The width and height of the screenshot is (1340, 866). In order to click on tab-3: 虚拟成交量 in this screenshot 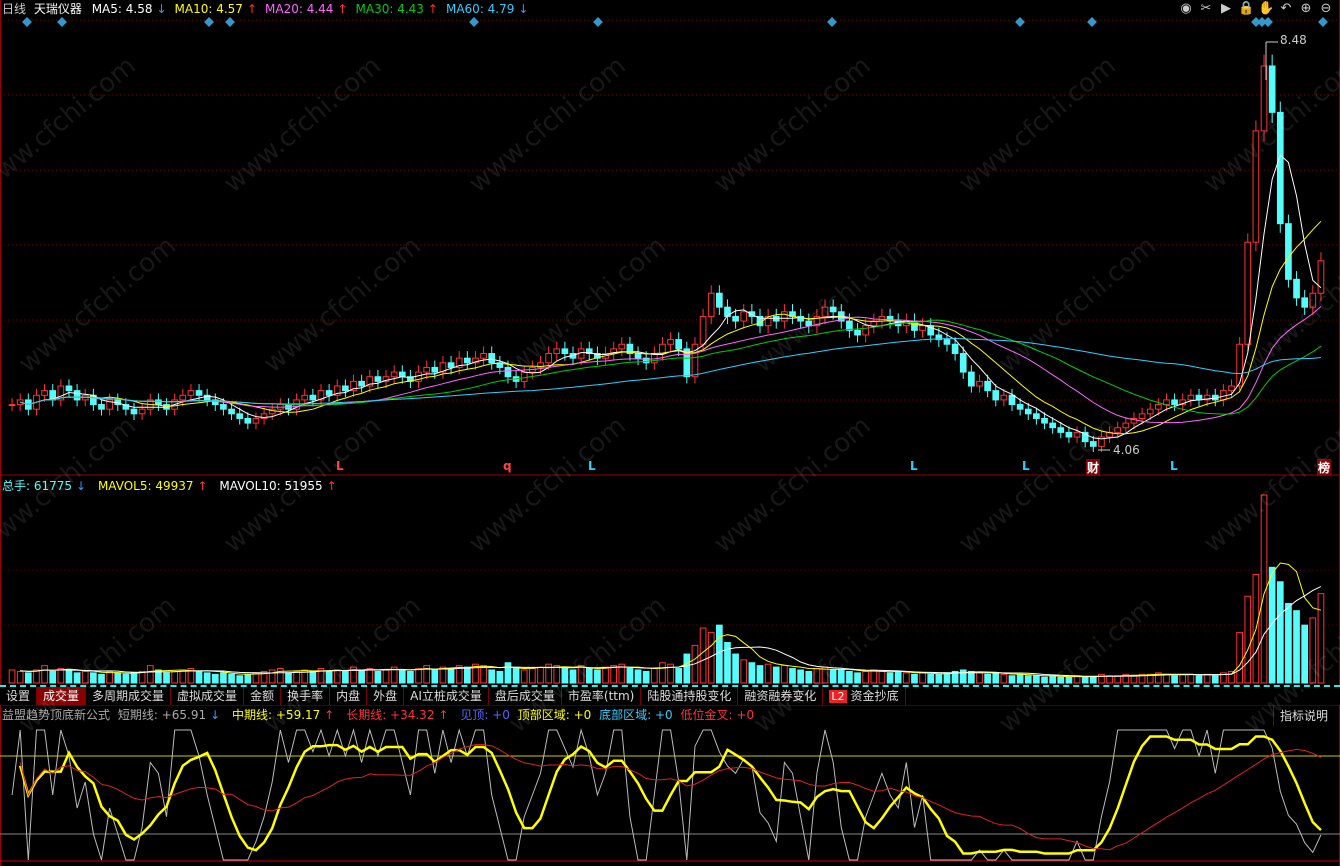, I will do `click(208, 696)`.